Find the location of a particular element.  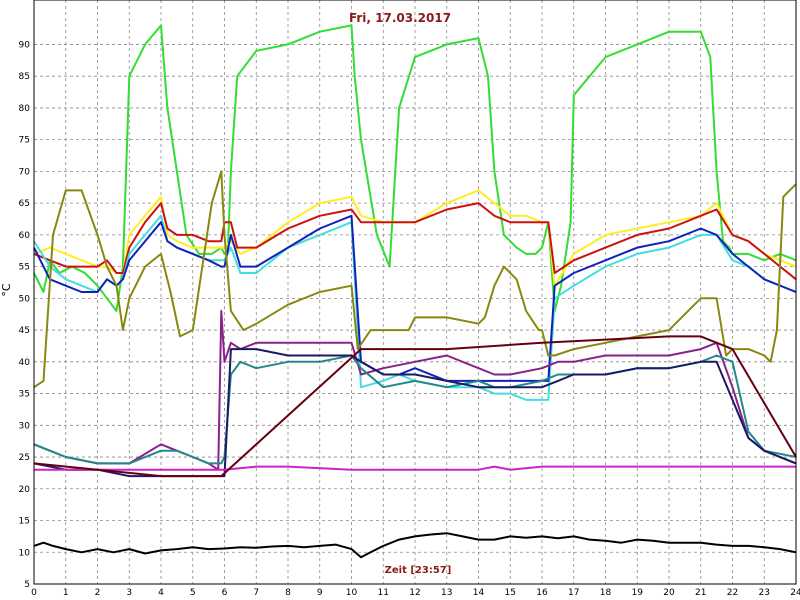

x-tick-label: 7 is located at coordinates (256, 593).